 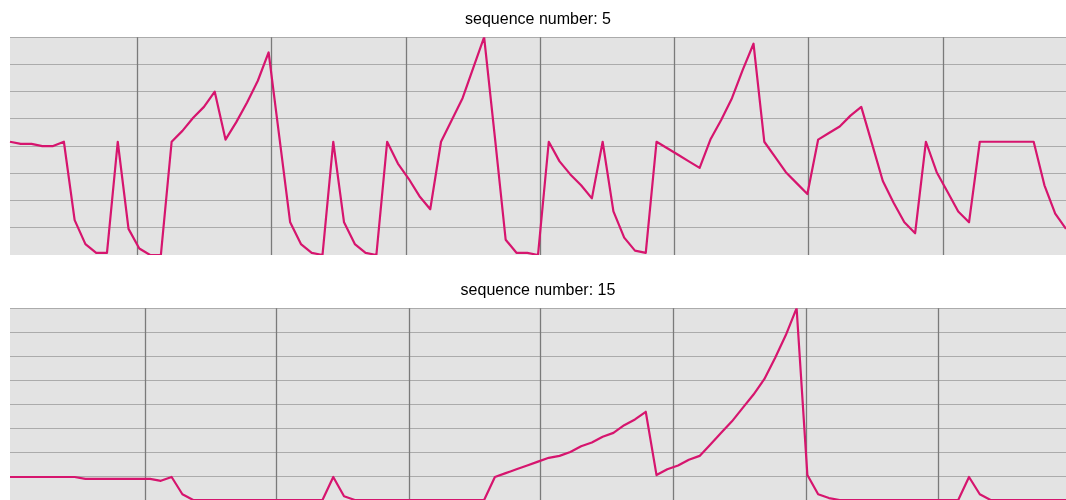 What do you see at coordinates (538, 19) in the screenshot?
I see `chart-title: sequence number: 5` at bounding box center [538, 19].